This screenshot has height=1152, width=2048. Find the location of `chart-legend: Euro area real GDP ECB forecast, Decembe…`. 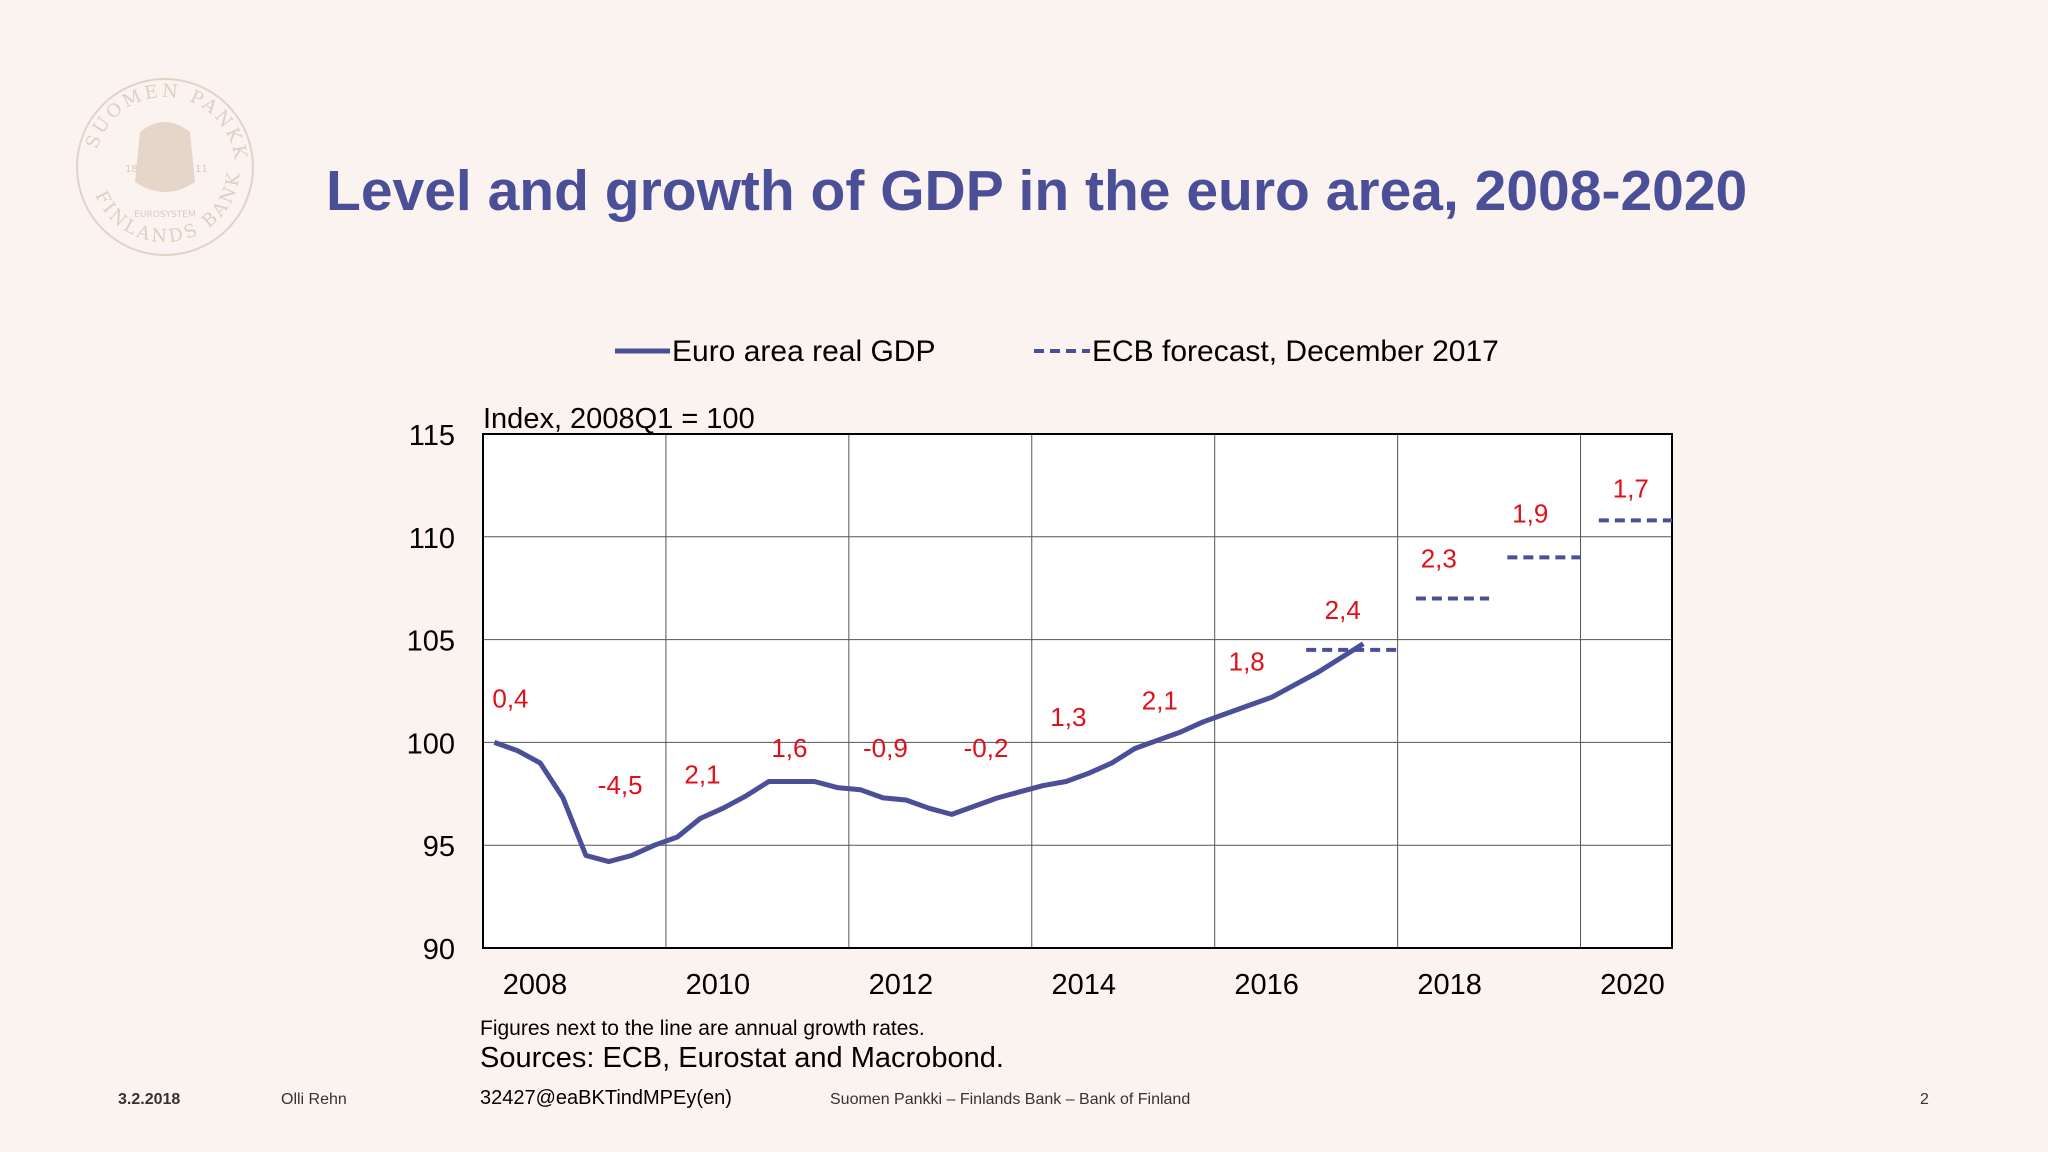

chart-legend: Euro area real GDP ECB forecast, Decembe… is located at coordinates (1057, 351).